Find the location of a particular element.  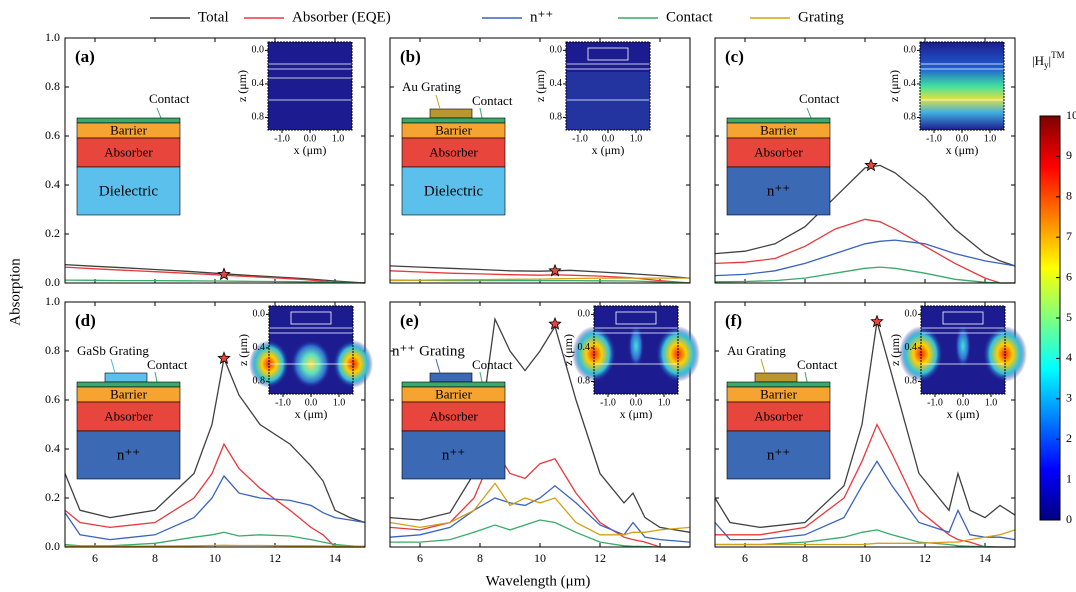

inset-y-tick-label: 0.8 is located at coordinates (556, 117).